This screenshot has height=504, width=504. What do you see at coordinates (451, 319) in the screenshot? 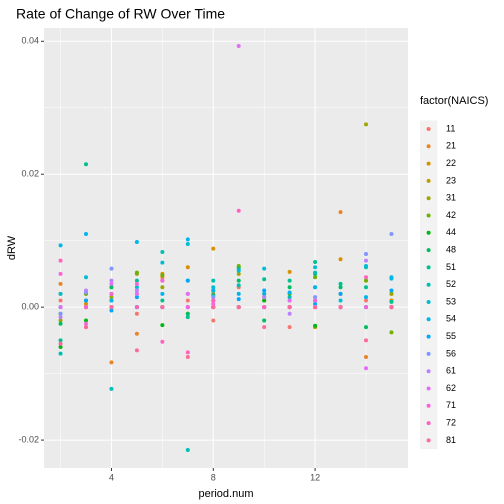
I see `legend-label: 54` at bounding box center [451, 319].